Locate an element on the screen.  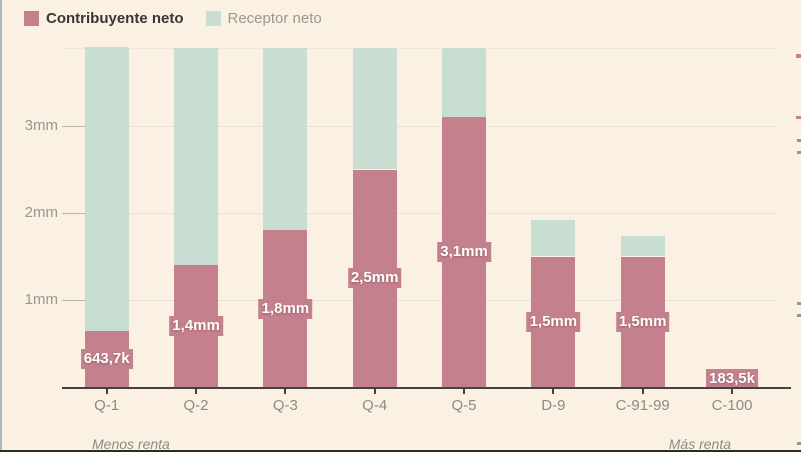
legend-swatch-receptor-icon is located at coordinates (213, 18).